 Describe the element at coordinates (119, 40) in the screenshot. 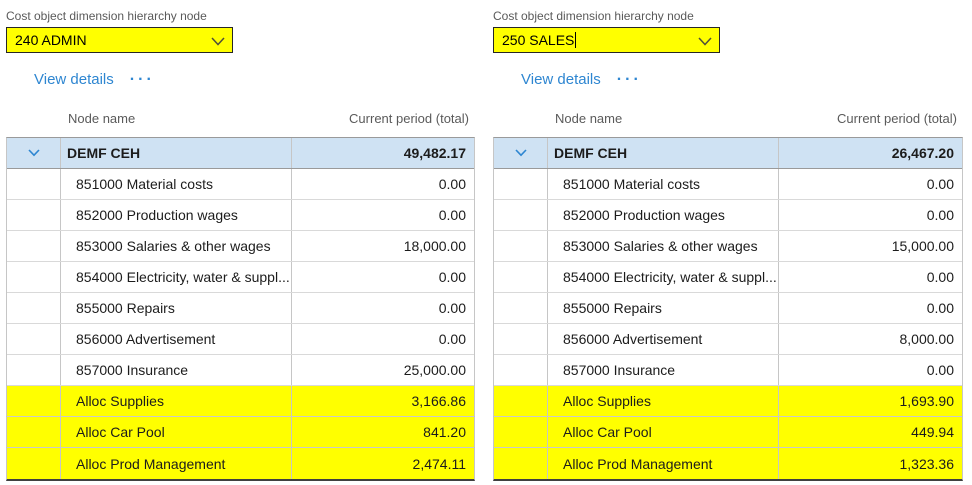

I see `hierarchy-node-combobox: 240 ADMIN` at that location.